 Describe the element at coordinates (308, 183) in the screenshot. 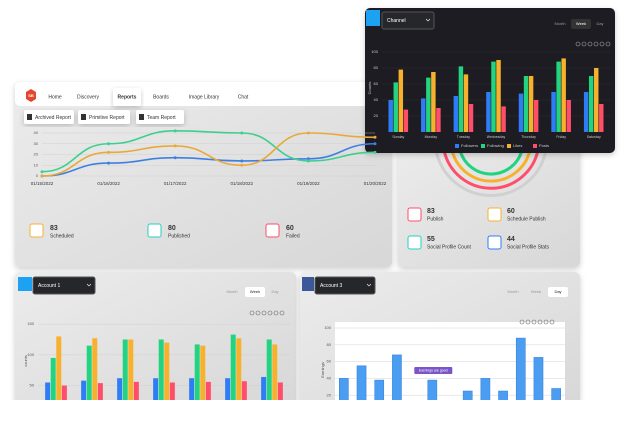

I see `x-tick-label: 01/19/2022` at that location.